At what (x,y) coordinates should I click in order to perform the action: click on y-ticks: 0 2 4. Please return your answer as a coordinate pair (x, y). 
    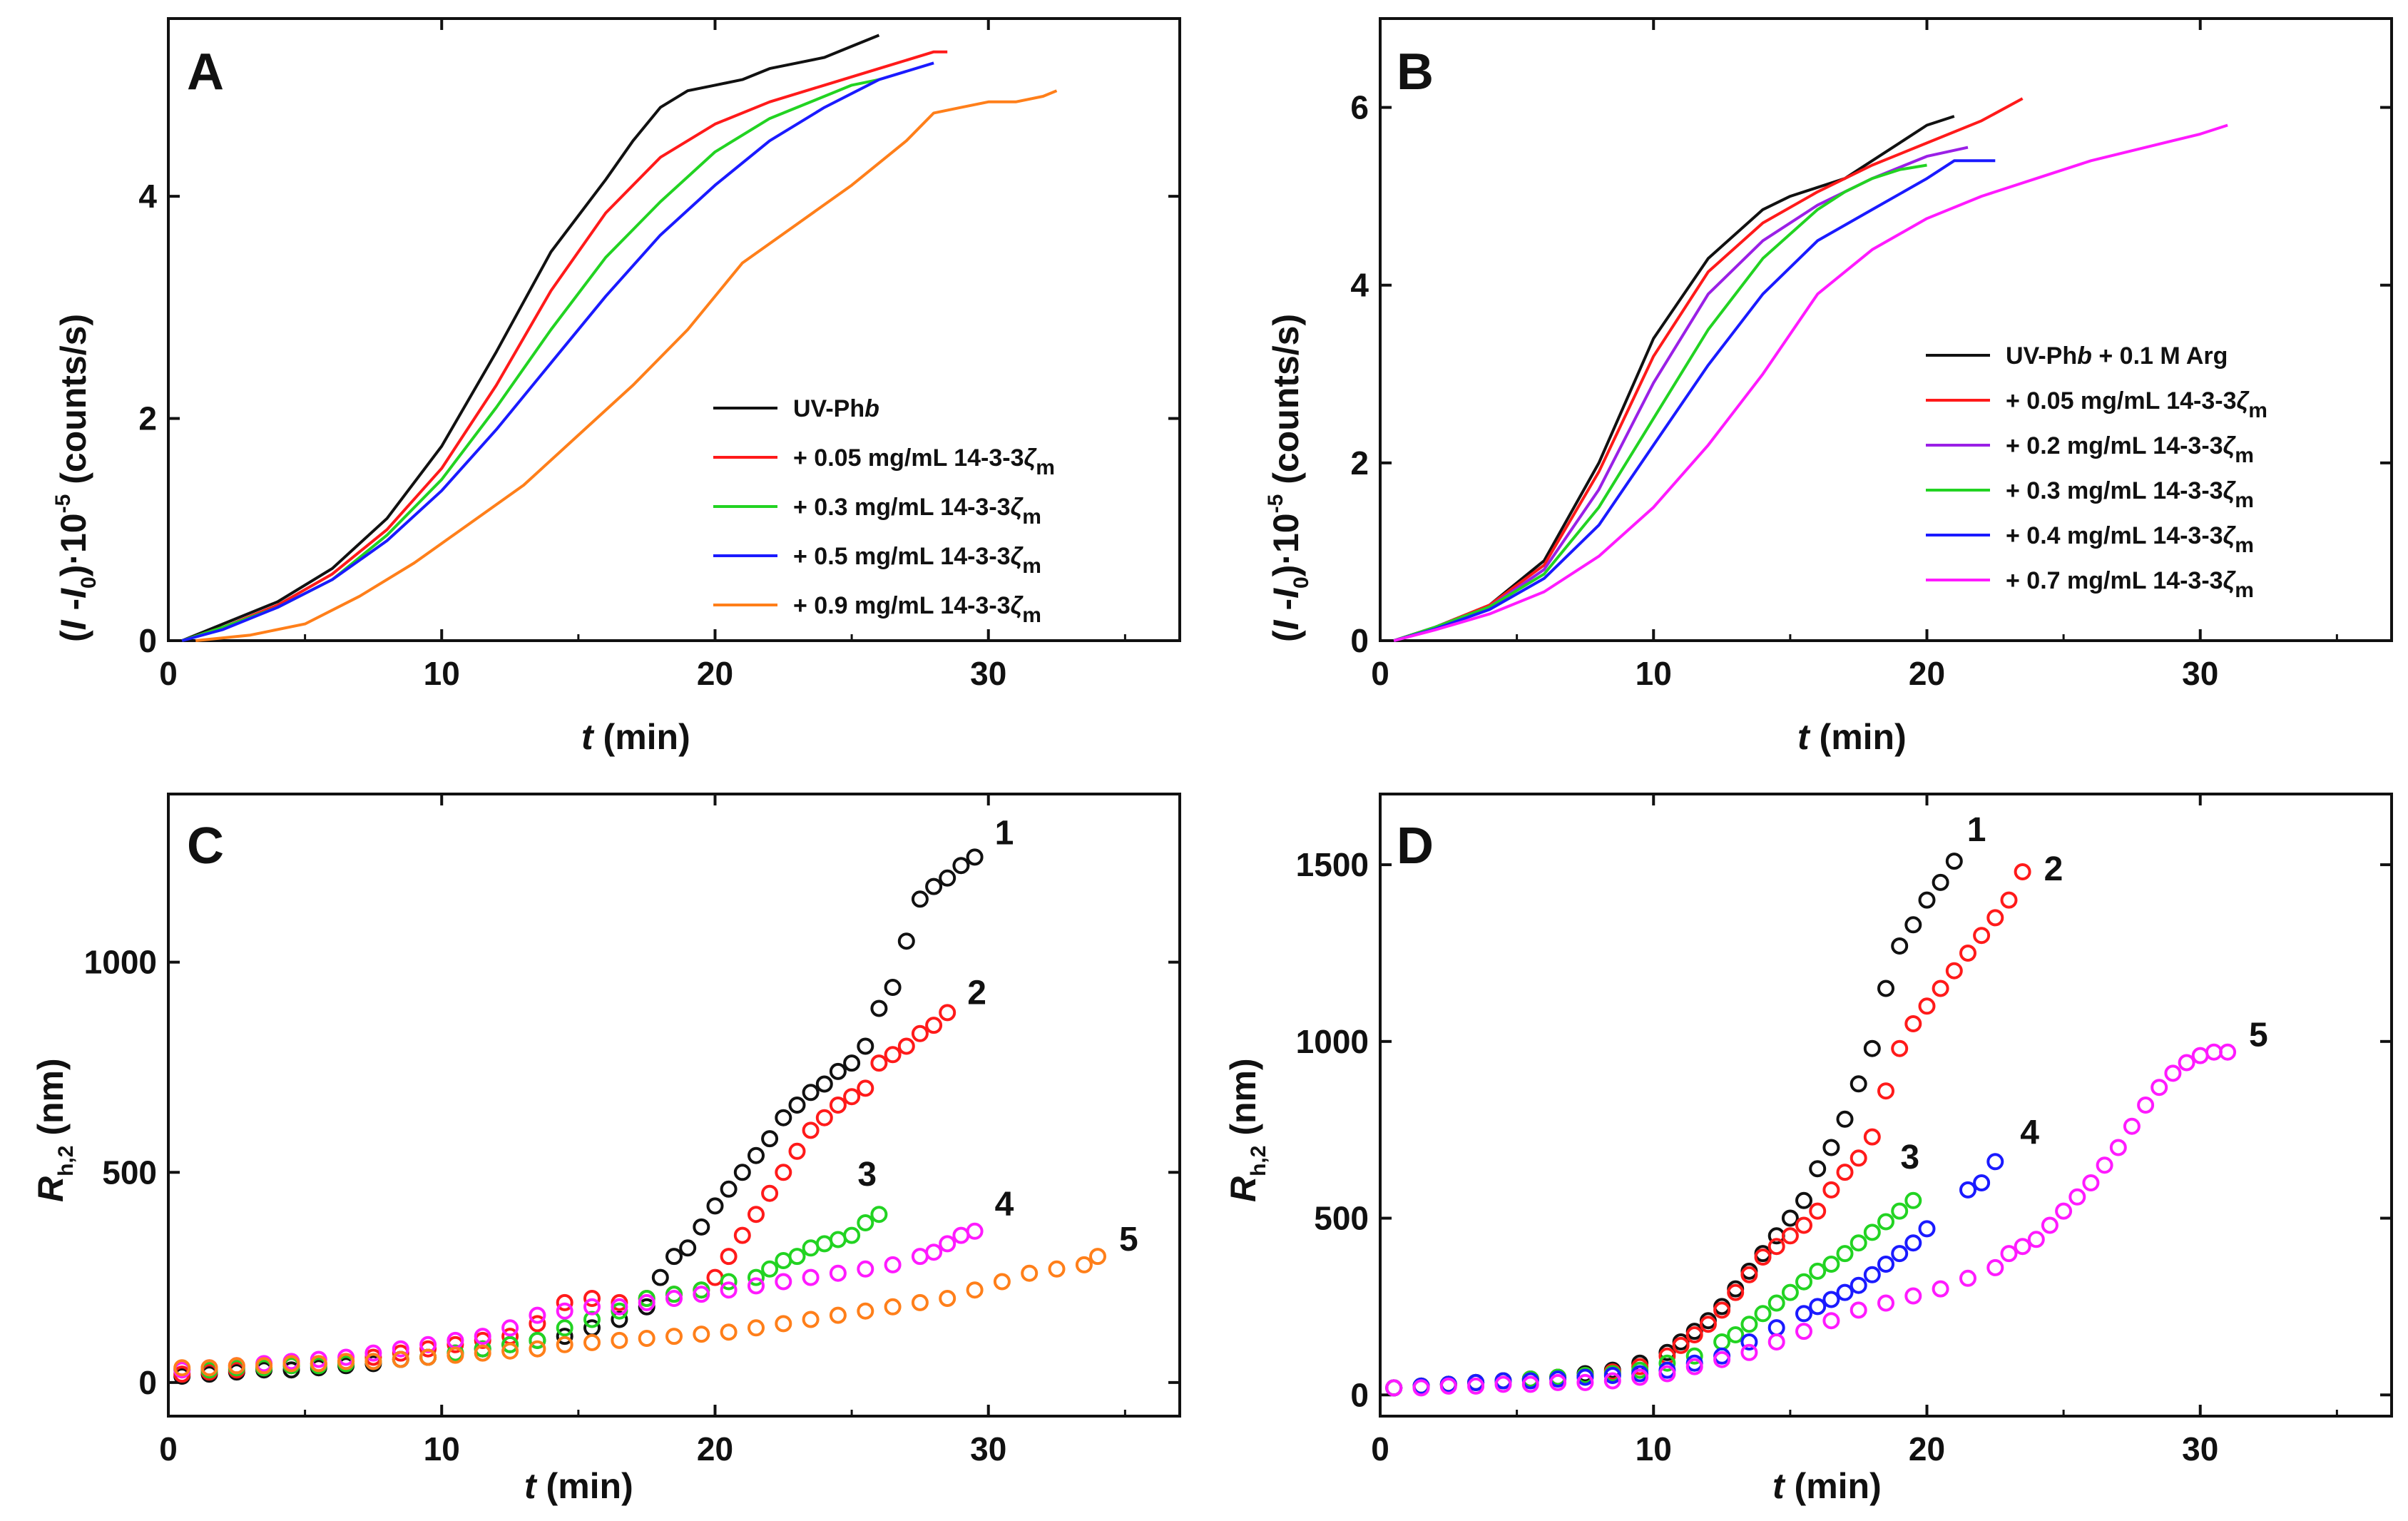
    Looking at the image, I should click on (659, 418).